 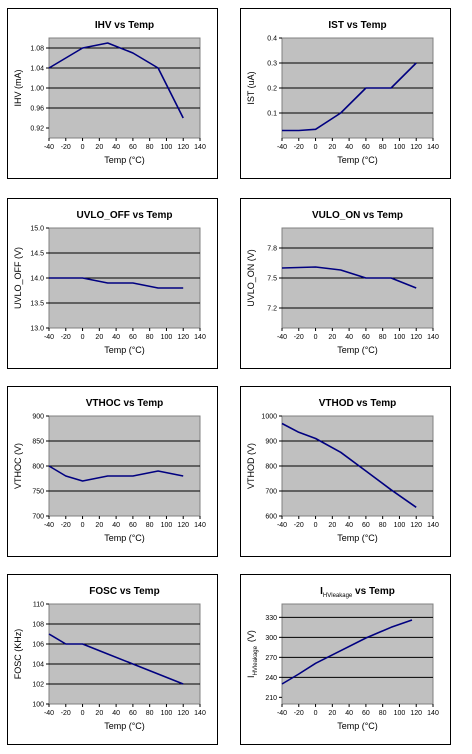 What do you see at coordinates (125, 215) in the screenshot?
I see `chart-title: UVLO_OFF vs Temp` at bounding box center [125, 215].